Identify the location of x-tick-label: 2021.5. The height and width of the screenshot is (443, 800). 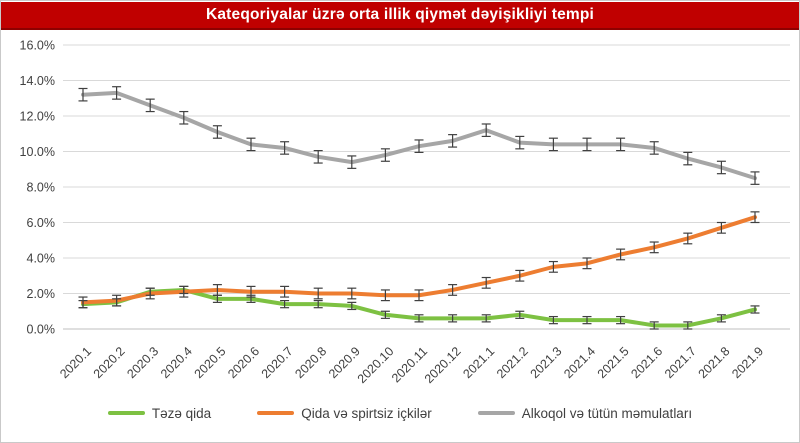
(613, 362).